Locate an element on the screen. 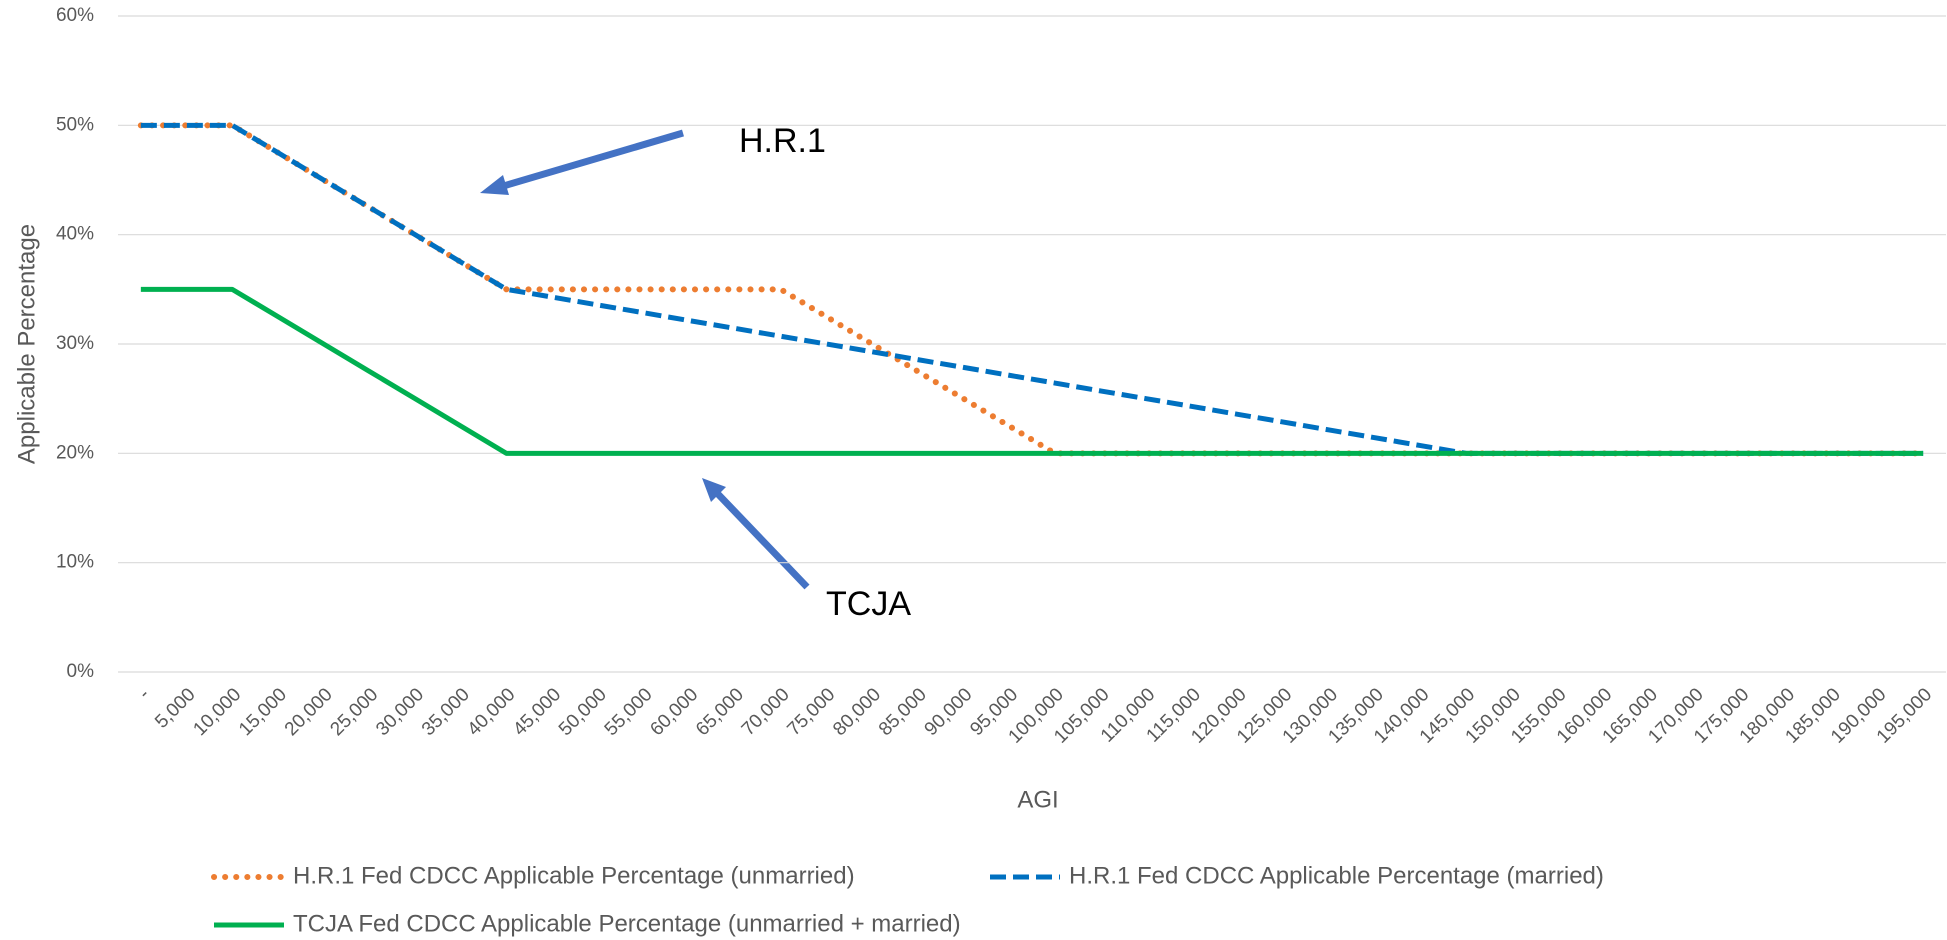 The image size is (1947, 940). annotation: TCJA is located at coordinates (868, 604).